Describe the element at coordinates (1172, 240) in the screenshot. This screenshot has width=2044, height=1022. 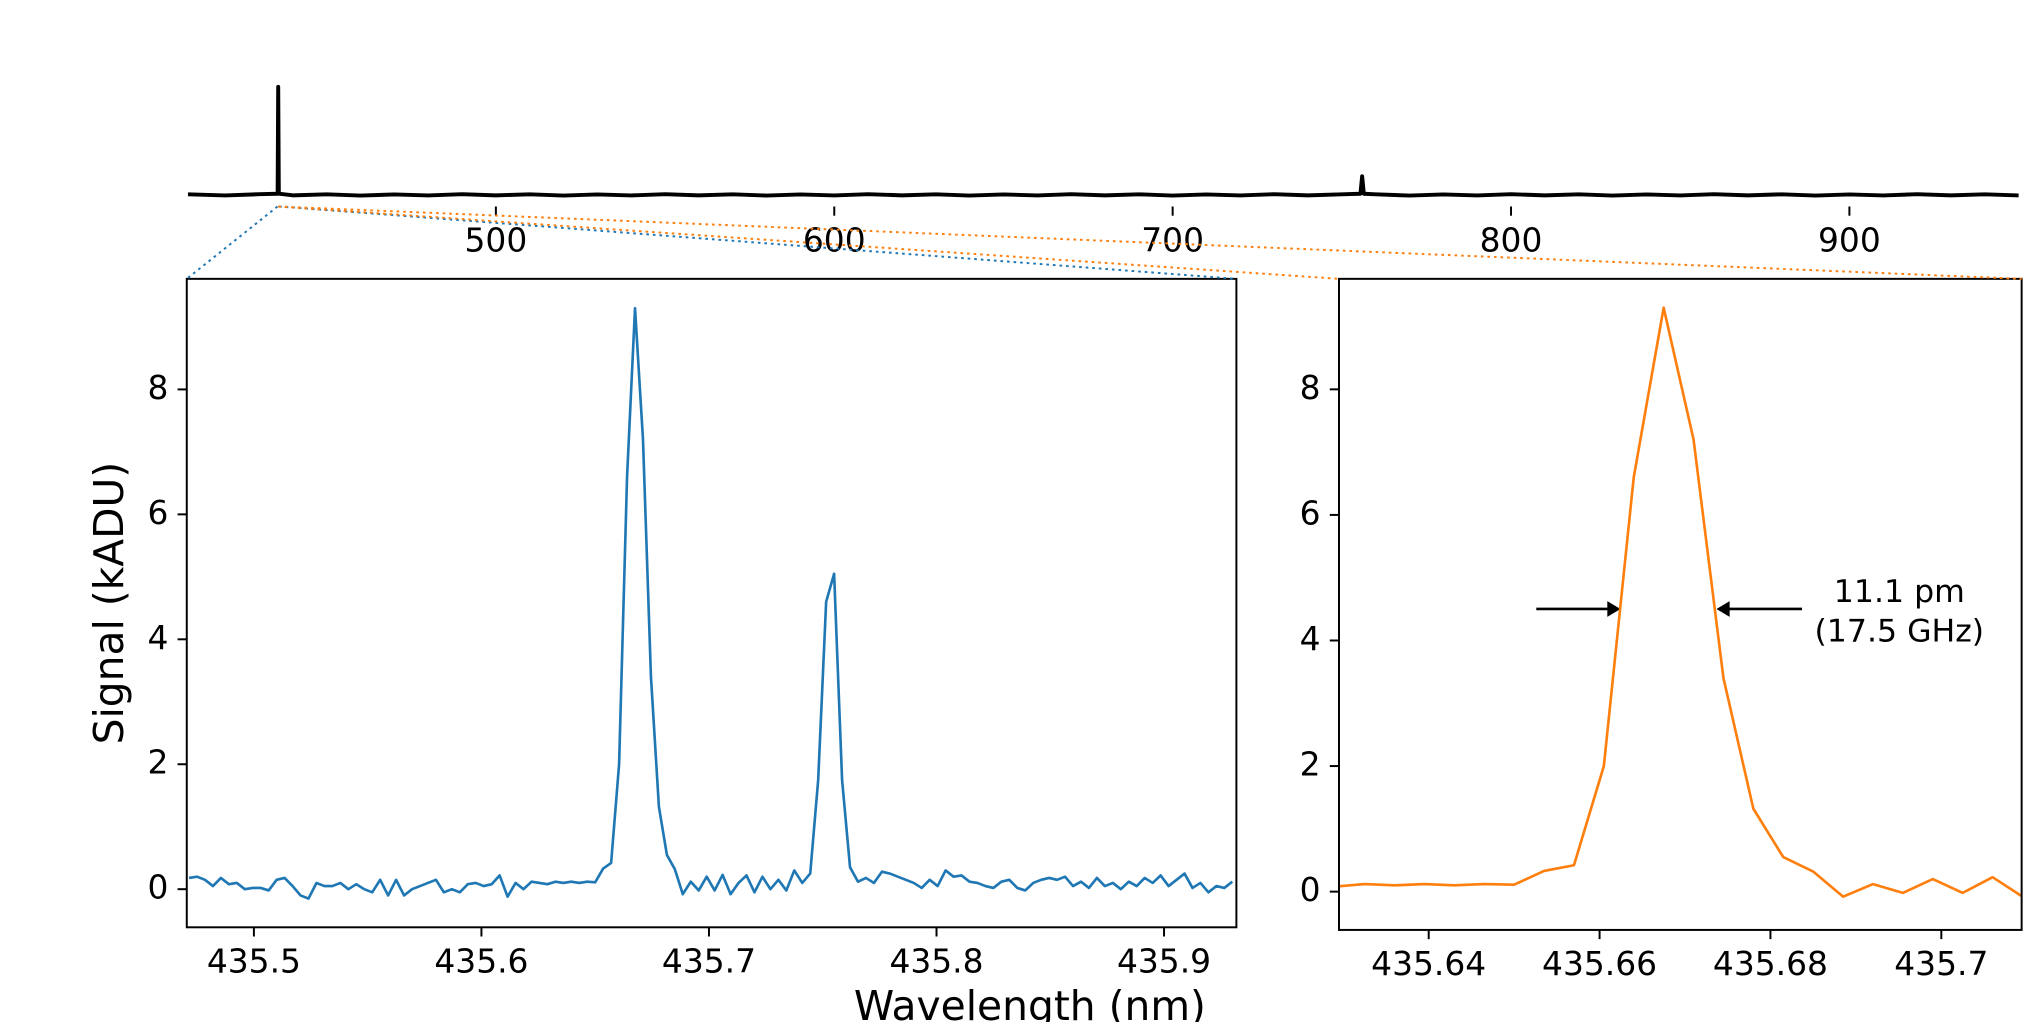
I see `x-tick-label: 700` at that location.